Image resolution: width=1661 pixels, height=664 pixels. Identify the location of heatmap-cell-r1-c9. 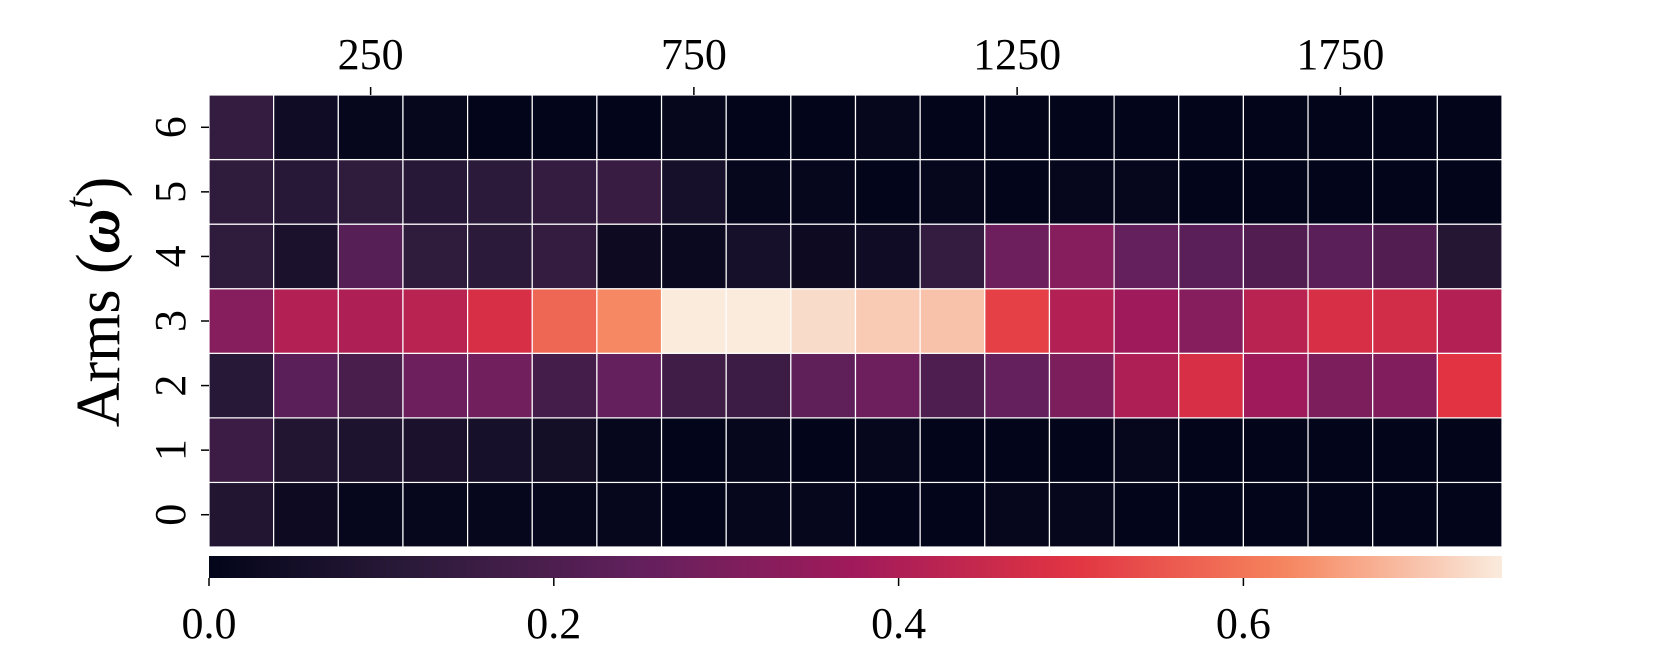
(823, 450).